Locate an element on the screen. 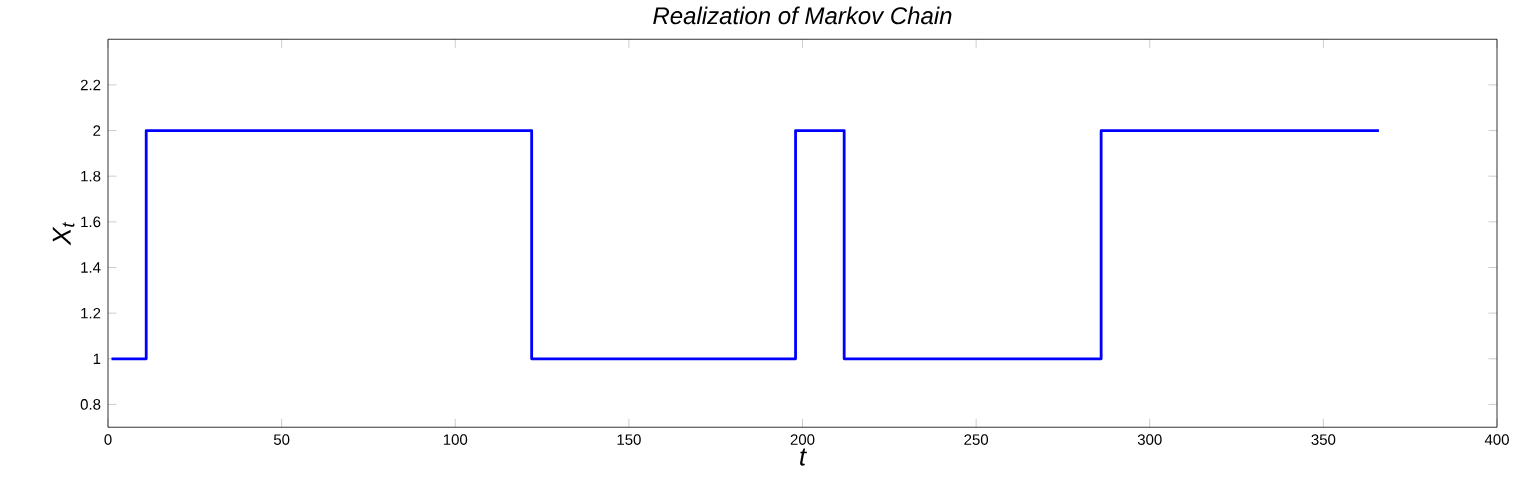  y-tick-label: 1.6 is located at coordinates (91, 222).